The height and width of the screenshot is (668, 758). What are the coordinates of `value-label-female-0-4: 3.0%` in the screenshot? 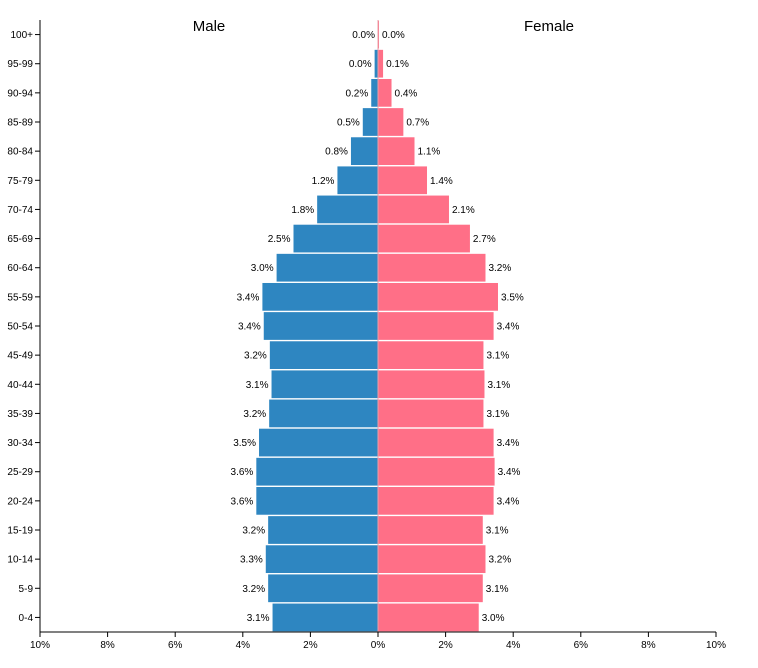 It's located at (493, 618).